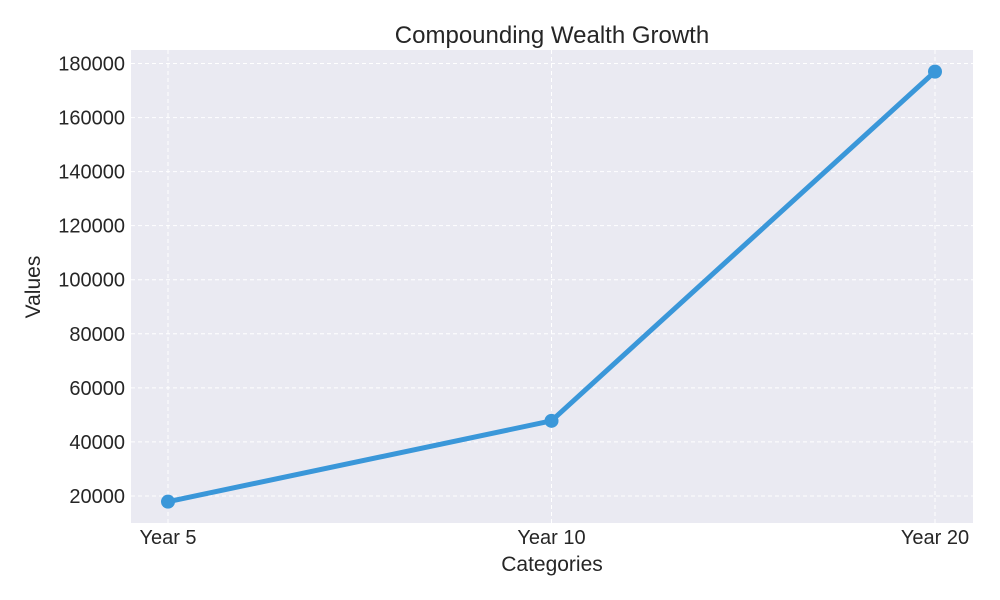  What do you see at coordinates (552, 35) in the screenshot?
I see `chart-title: Compounding Wealth Growth` at bounding box center [552, 35].